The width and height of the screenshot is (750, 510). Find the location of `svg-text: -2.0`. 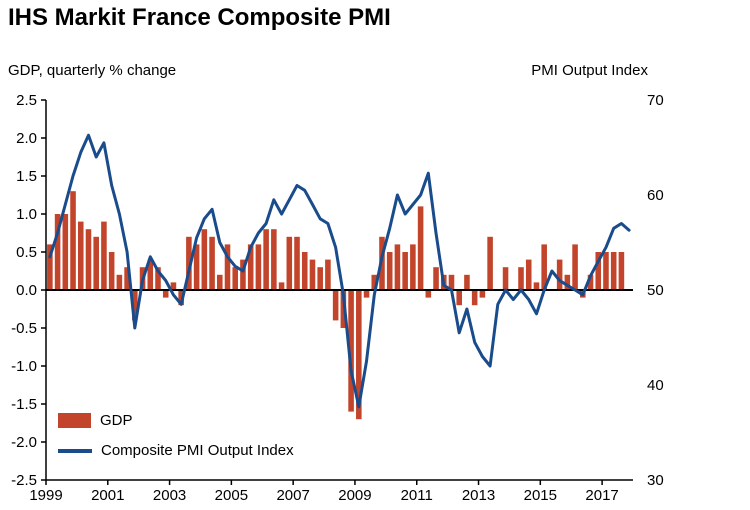

svg-text: -2.0 is located at coordinates (24, 442).